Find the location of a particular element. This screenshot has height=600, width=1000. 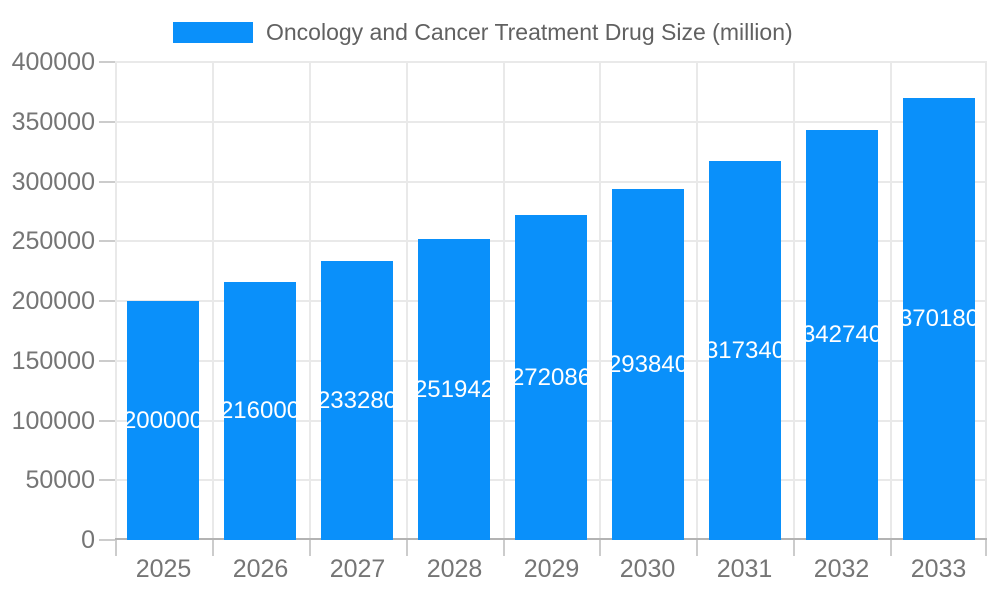

bar-value-label: 272086 is located at coordinates (551, 377).